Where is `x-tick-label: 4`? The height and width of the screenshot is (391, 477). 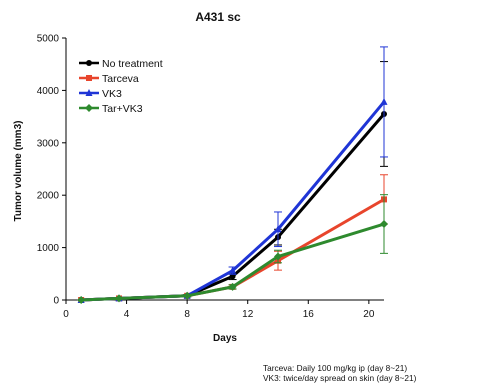
x-tick-label: 4 is located at coordinates (127, 314).